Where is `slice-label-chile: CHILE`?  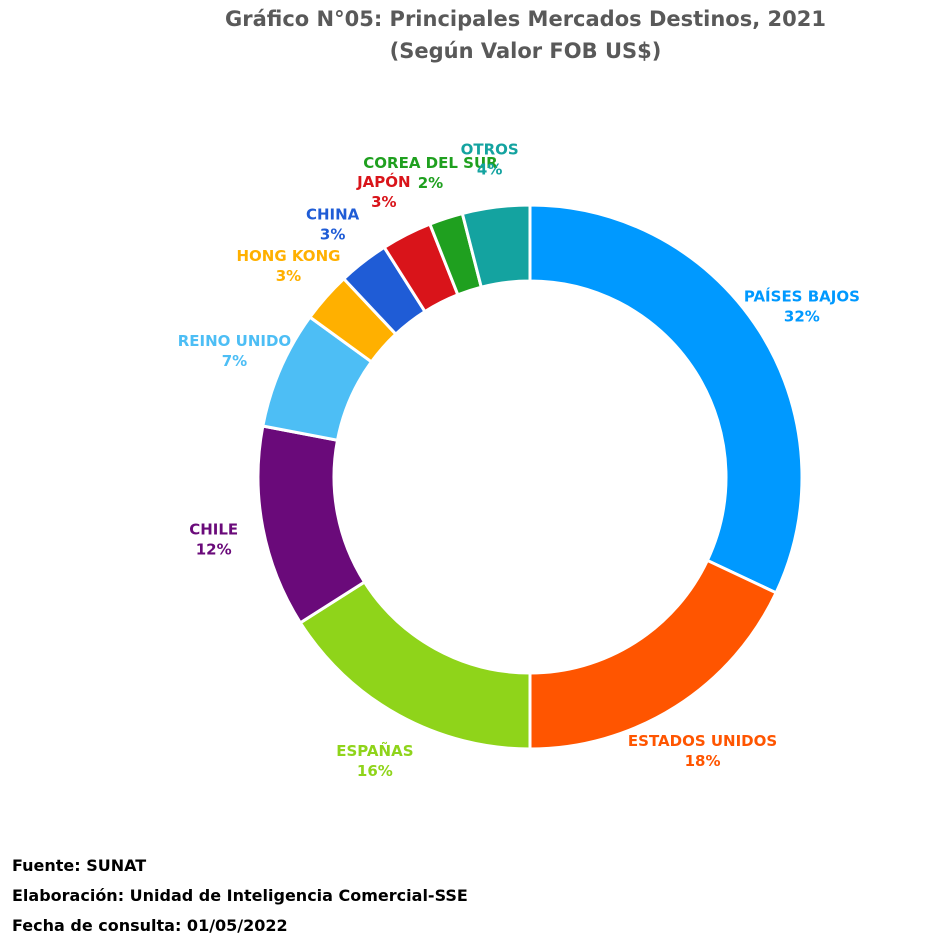
slice-label-chile: CHILE is located at coordinates (213, 529).